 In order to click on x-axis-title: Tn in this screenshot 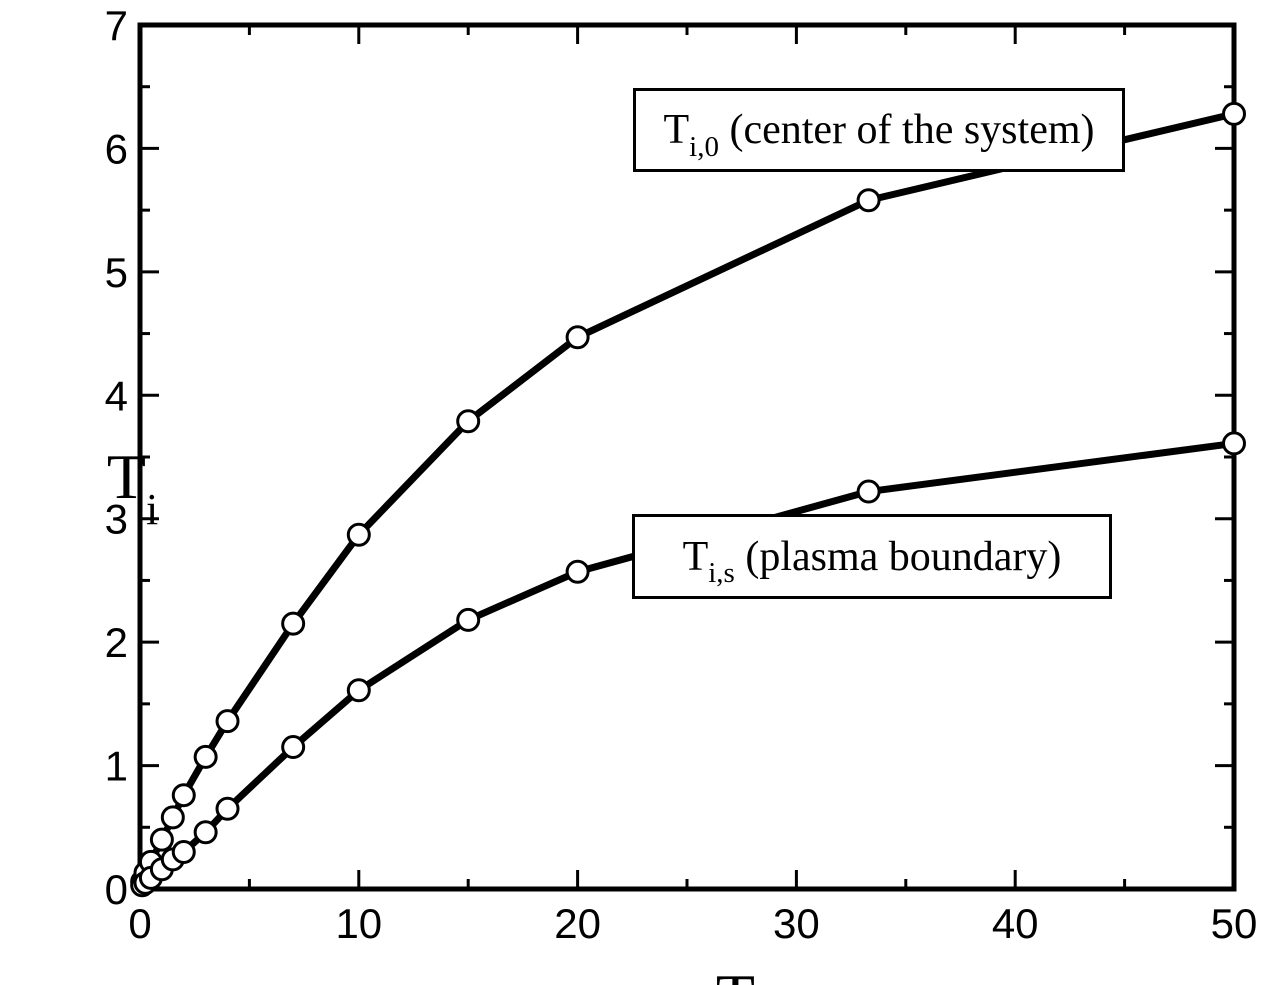, I will do `click(715, 943)`.